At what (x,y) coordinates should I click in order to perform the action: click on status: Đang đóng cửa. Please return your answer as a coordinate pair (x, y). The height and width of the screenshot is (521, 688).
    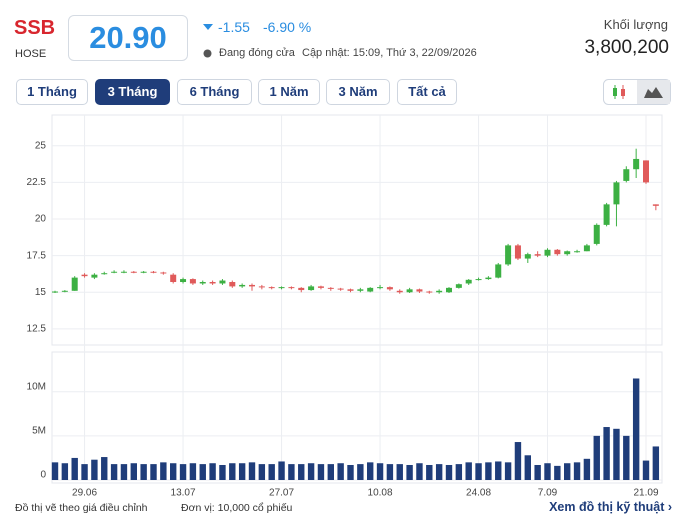
    Looking at the image, I should click on (257, 53).